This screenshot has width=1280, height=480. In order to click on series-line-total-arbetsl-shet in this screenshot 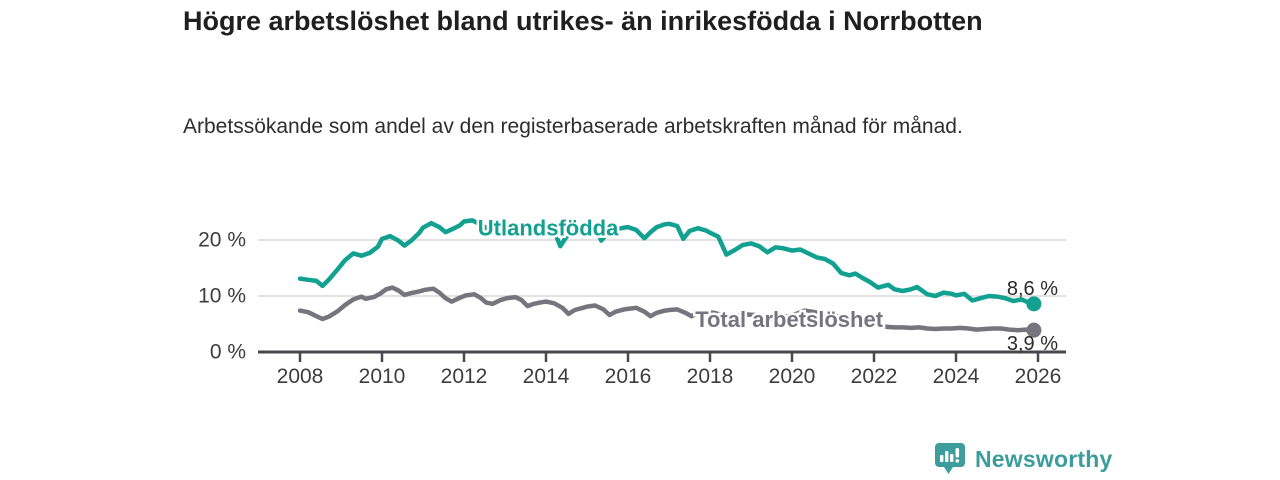, I will do `click(667, 309)`.